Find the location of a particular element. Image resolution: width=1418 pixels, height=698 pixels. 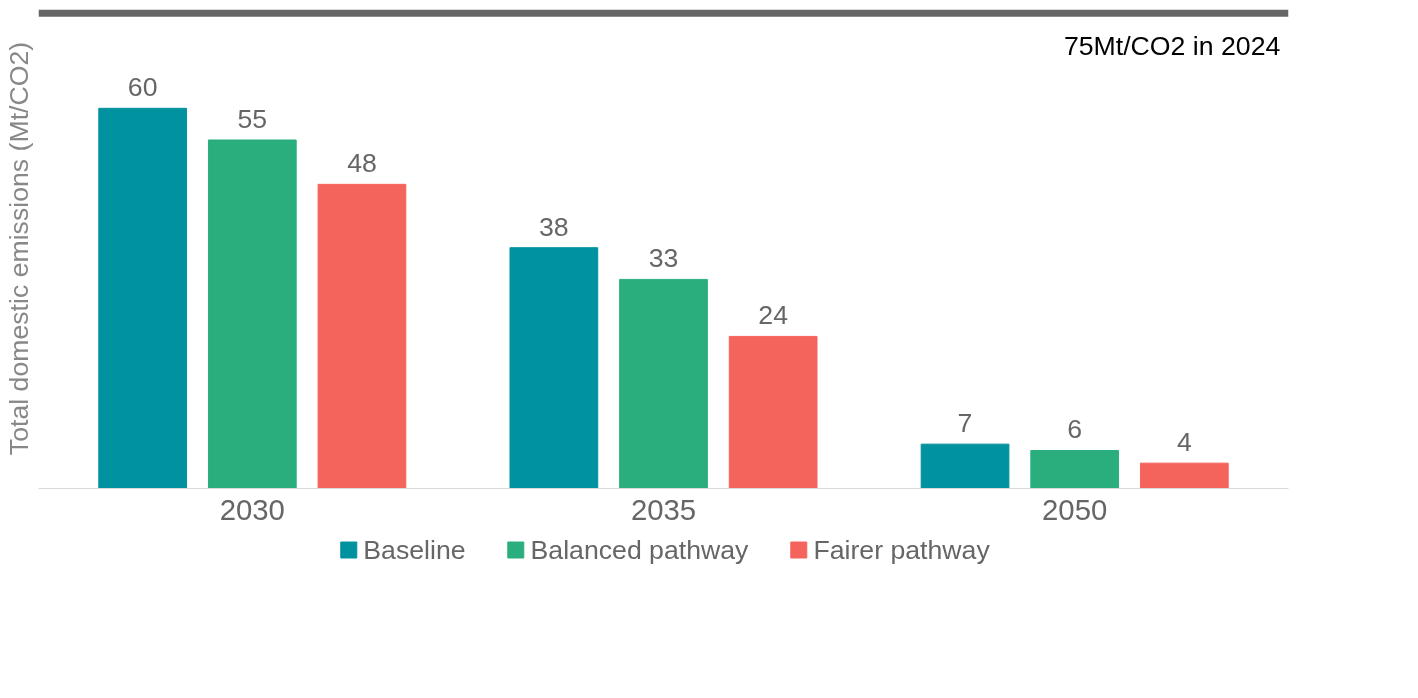

data-label: 7 is located at coordinates (965, 423).